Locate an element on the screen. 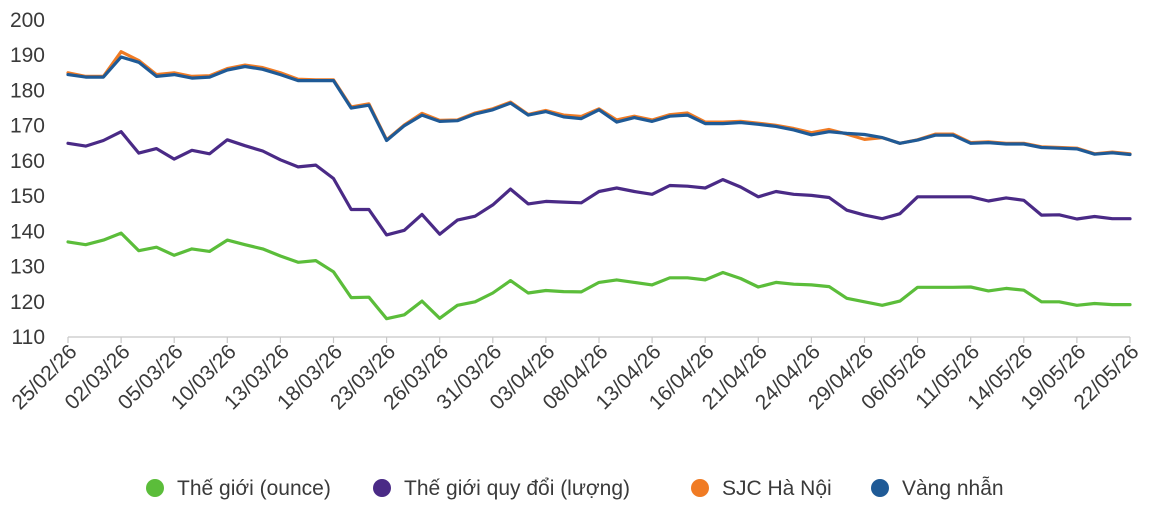  y-tick-label: 150 is located at coordinates (27, 196).